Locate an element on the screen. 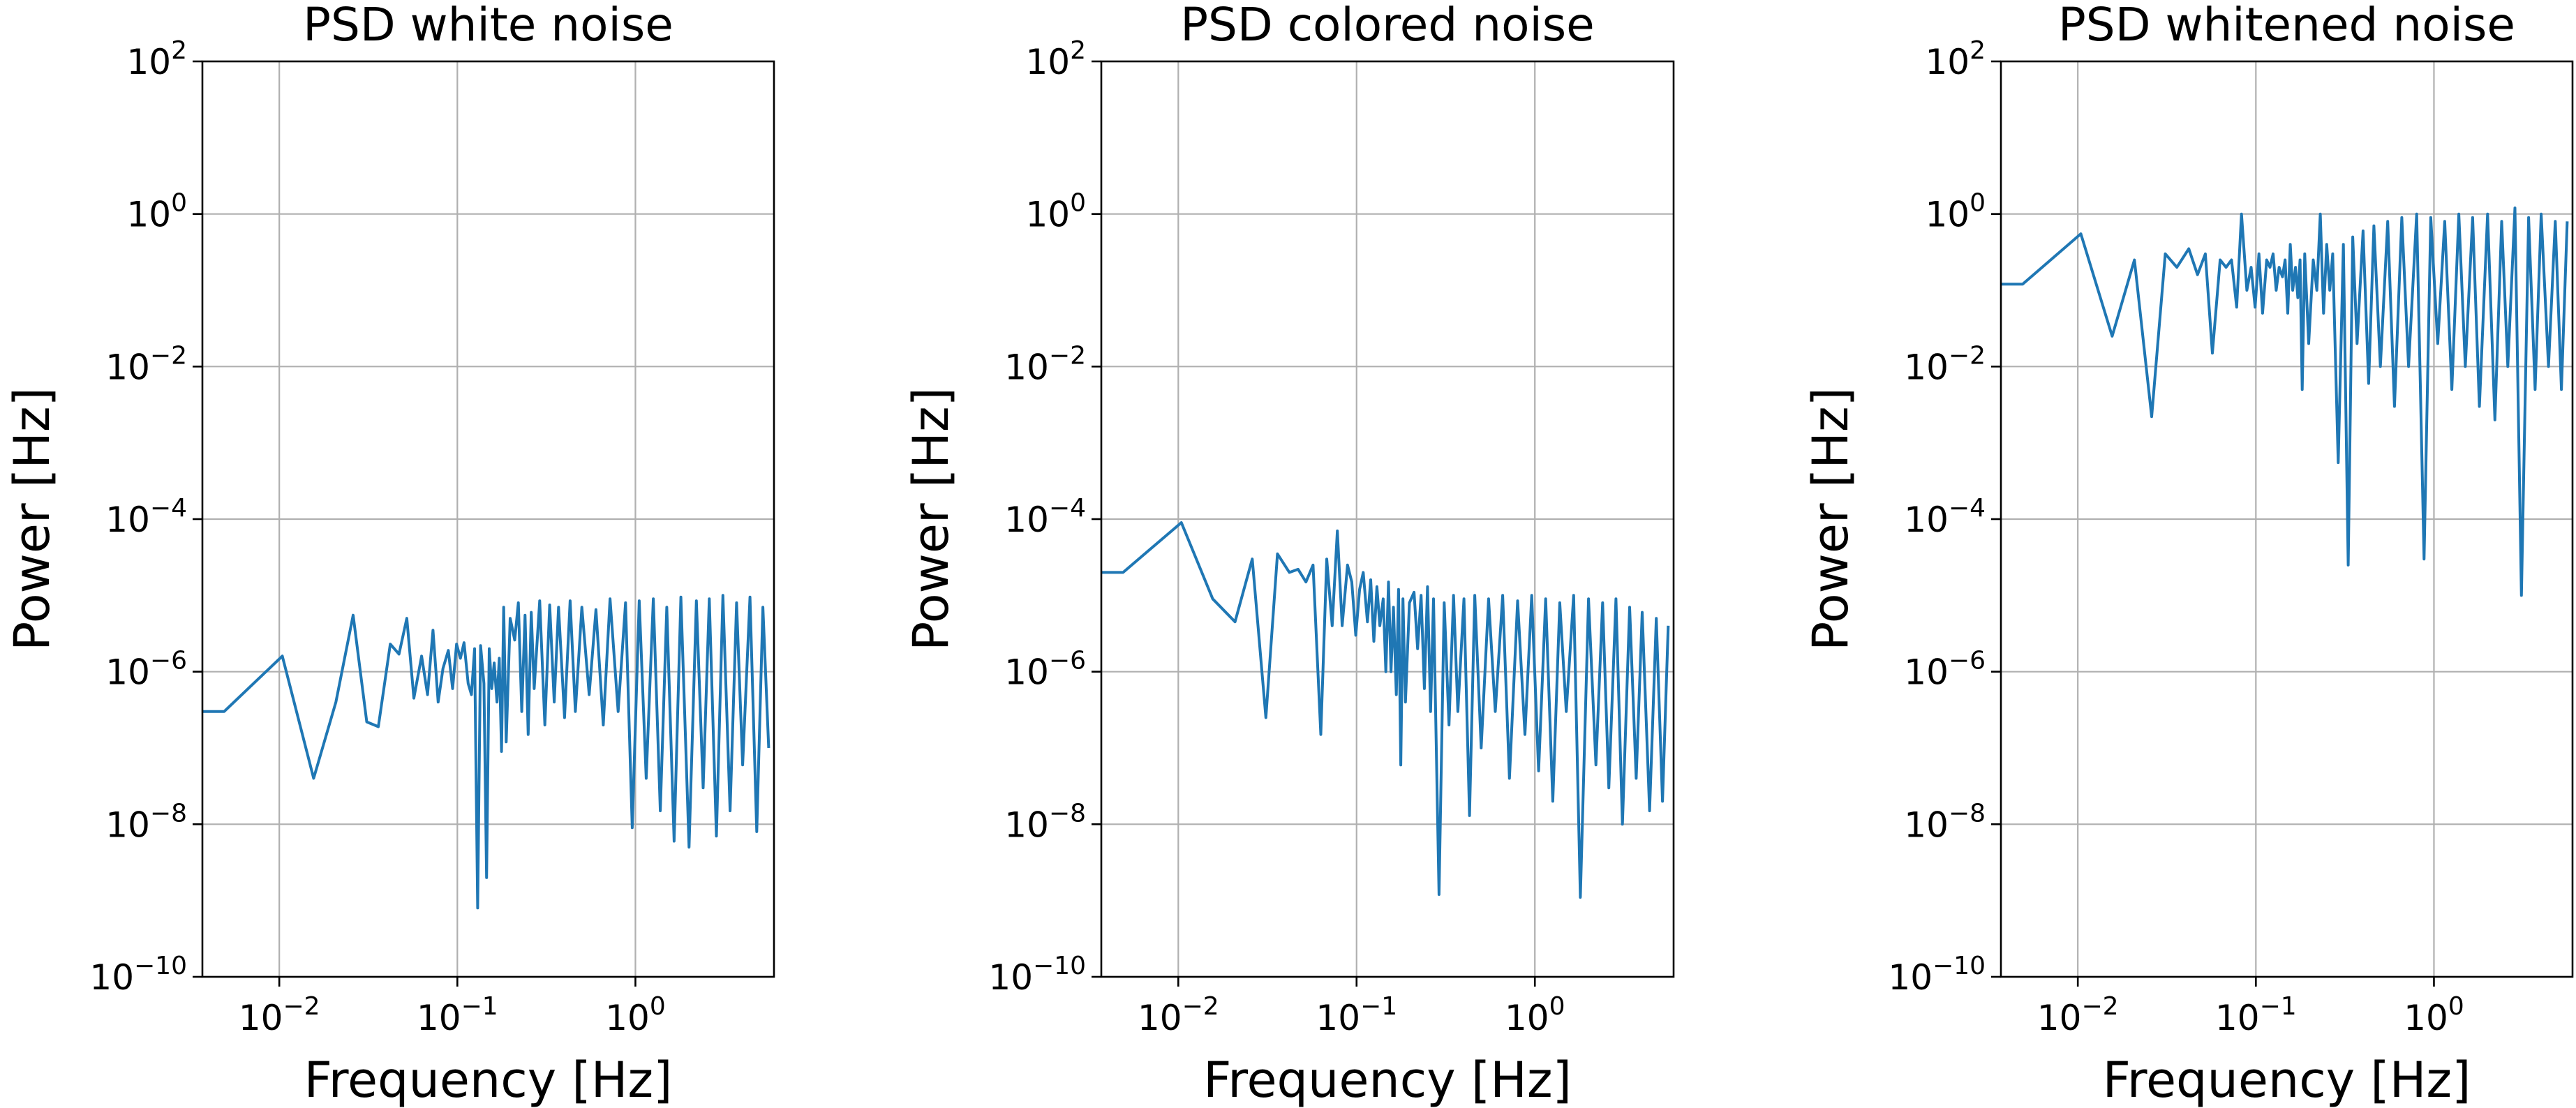  chart-title: PSD colored noise is located at coordinates (1387, 26).